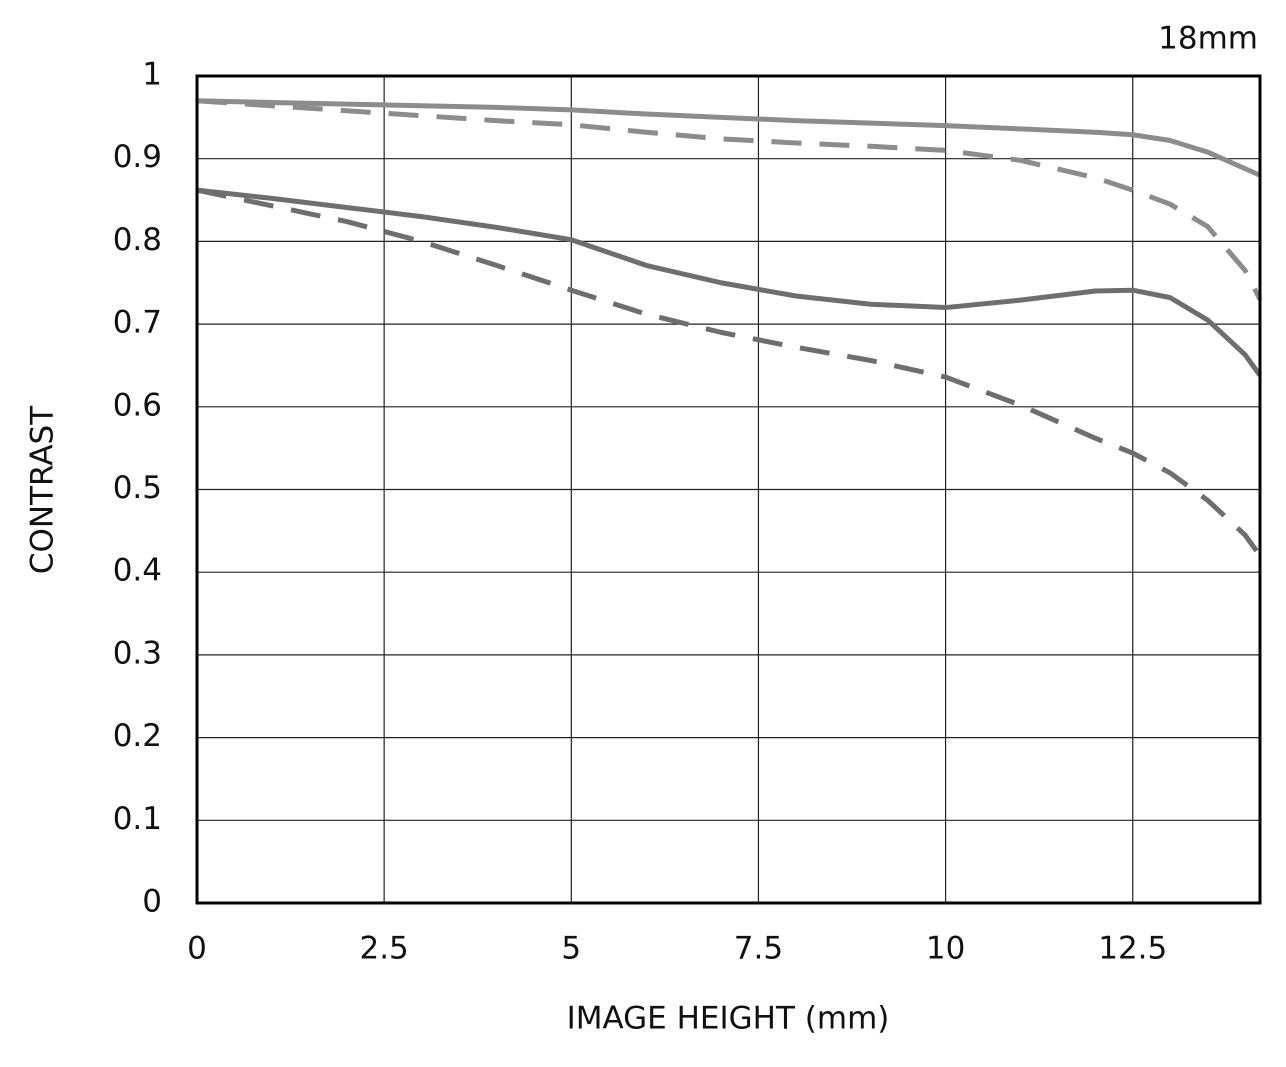 The image size is (1286, 1067). What do you see at coordinates (152, 902) in the screenshot?
I see `y-tick-label: 0` at bounding box center [152, 902].